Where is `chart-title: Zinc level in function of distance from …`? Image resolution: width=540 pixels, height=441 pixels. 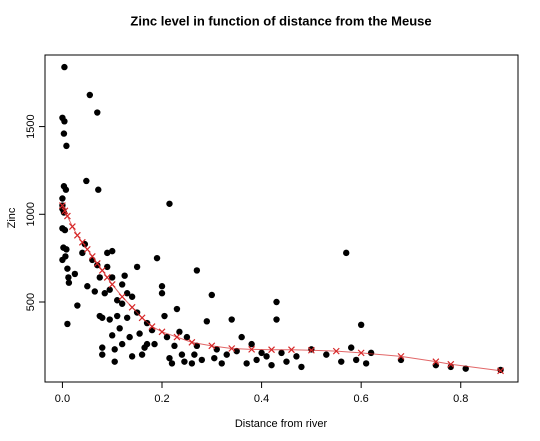
chart-title: Zinc level in function of distance from … is located at coordinates (280, 20).